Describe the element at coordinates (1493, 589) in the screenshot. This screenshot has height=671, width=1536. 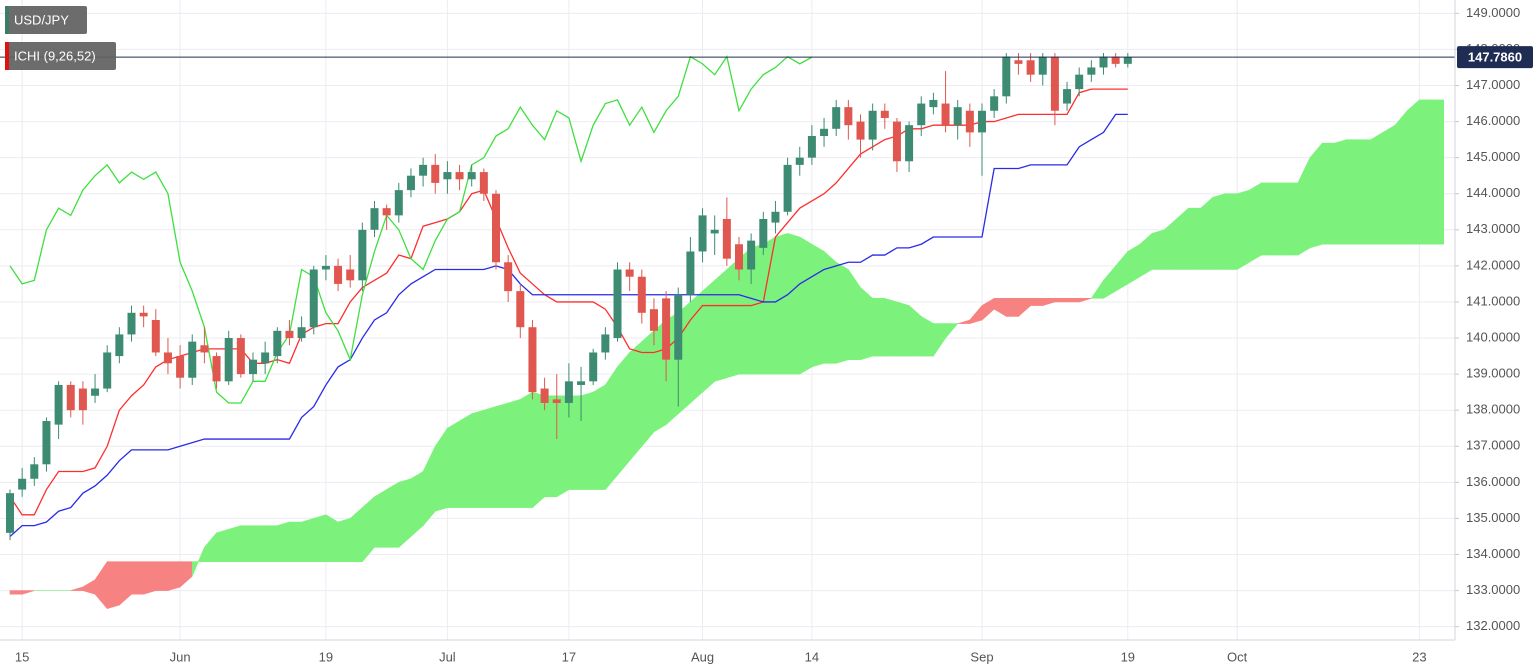
I see `y-tick-label: 133.0000` at that location.